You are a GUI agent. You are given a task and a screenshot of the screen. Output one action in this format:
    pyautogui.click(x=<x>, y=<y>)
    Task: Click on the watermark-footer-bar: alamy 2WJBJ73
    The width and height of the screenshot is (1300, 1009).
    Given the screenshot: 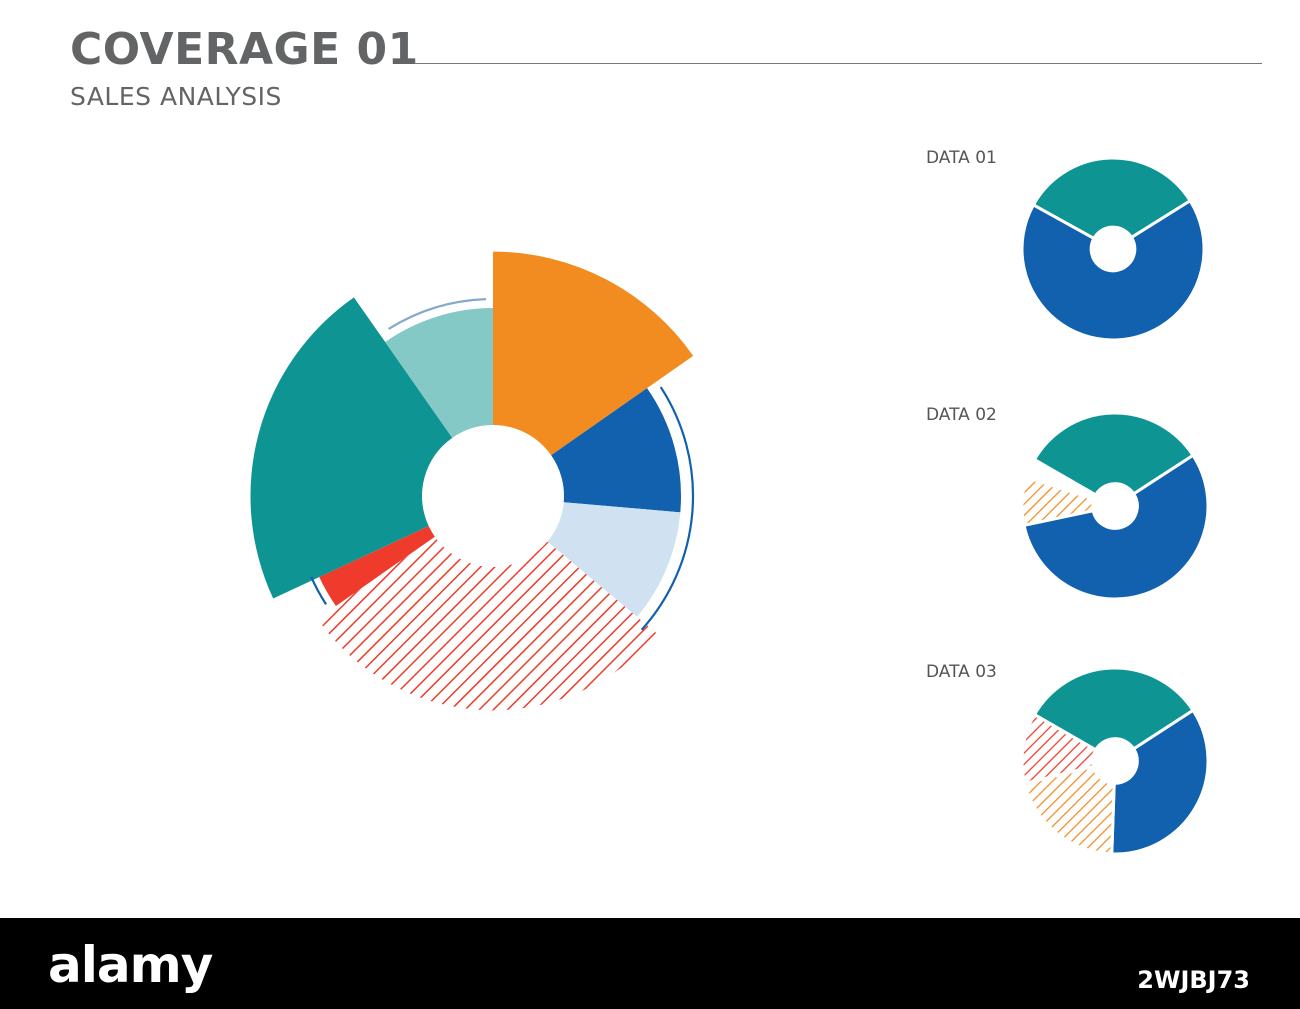 What is the action you would take?
    pyautogui.click(x=650, y=963)
    